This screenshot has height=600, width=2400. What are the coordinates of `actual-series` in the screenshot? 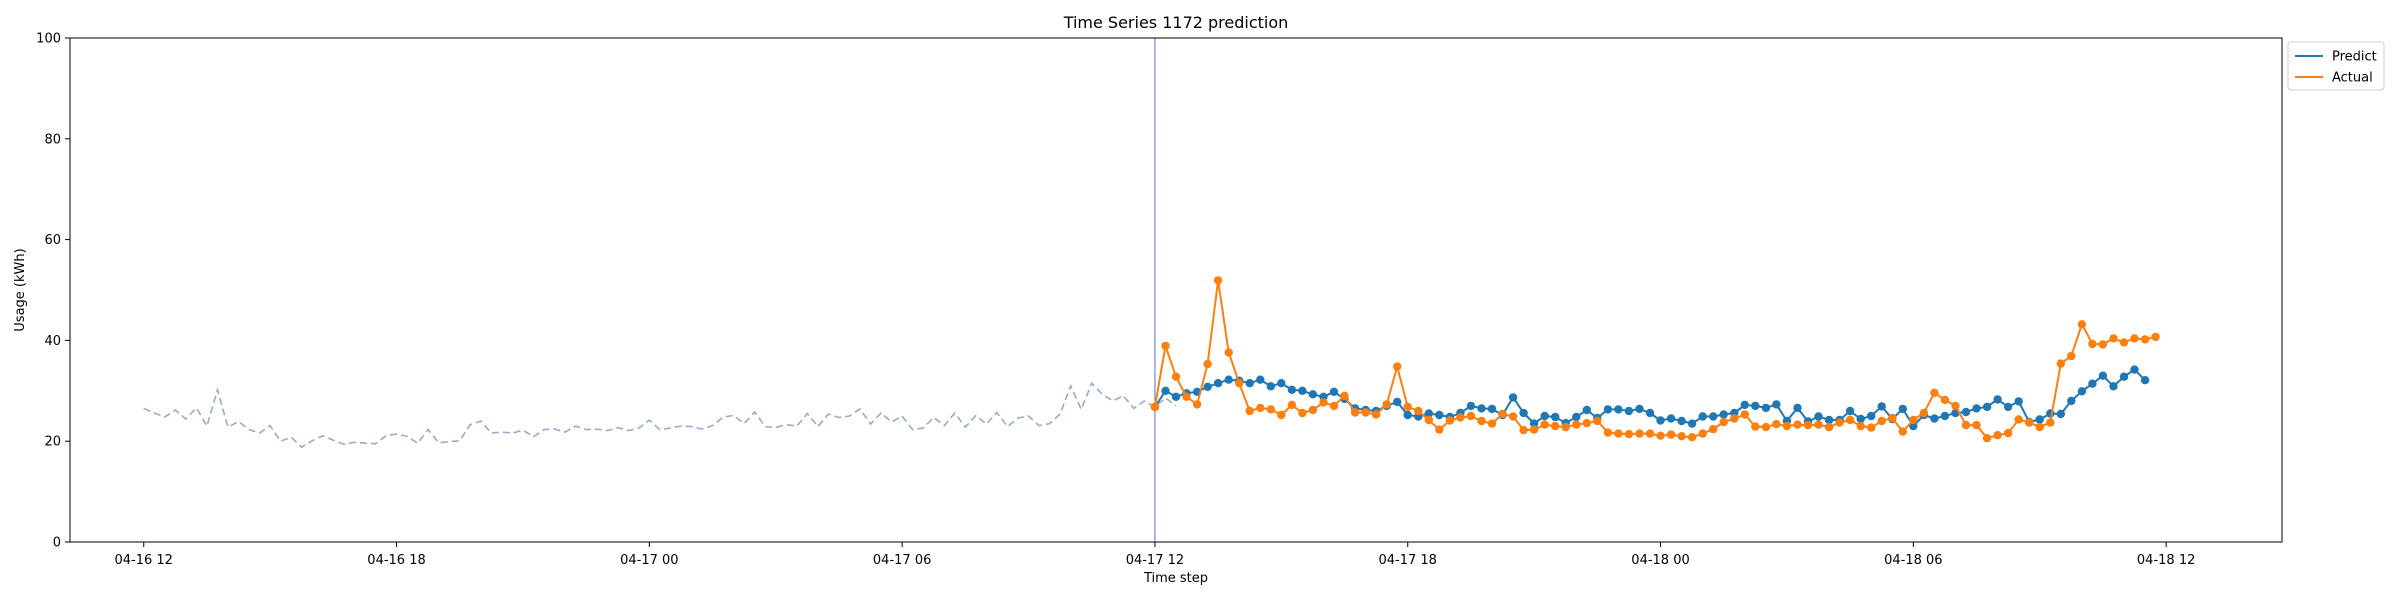 It's located at (1655, 359).